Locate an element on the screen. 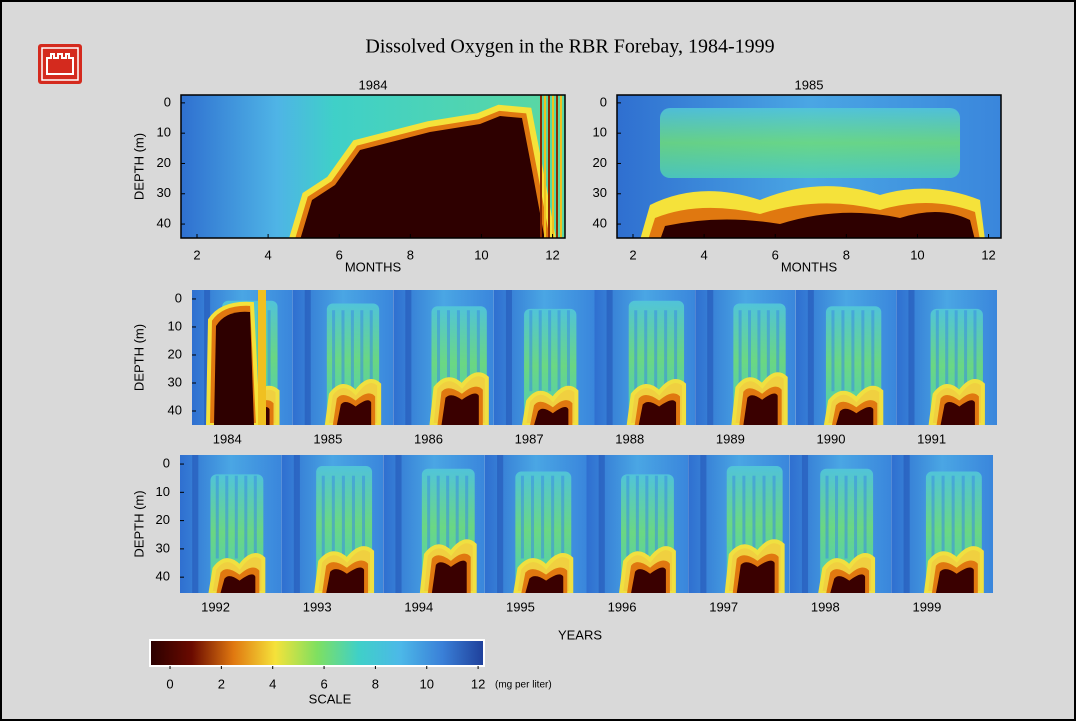  scale-tick-label: 10 is located at coordinates (427, 683).